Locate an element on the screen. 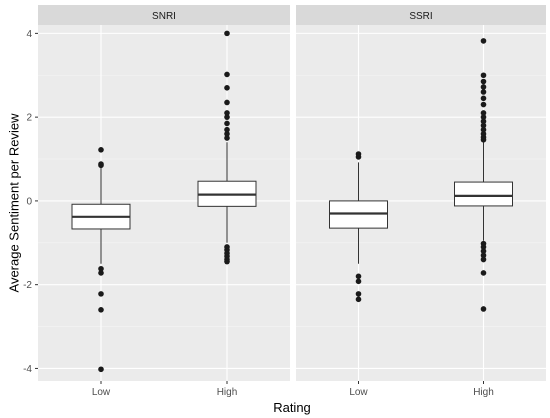 The image size is (550, 418). box-ssri-high is located at coordinates (483, 194).